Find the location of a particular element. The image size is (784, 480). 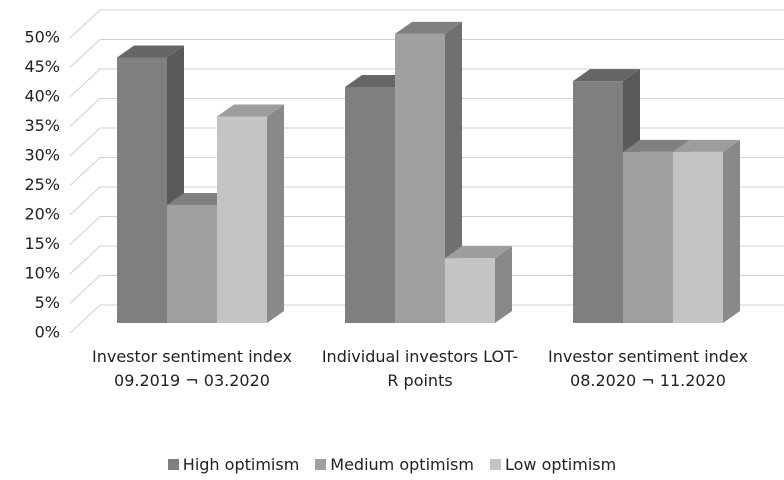

y-tick-label: 40% is located at coordinates (42, 96).